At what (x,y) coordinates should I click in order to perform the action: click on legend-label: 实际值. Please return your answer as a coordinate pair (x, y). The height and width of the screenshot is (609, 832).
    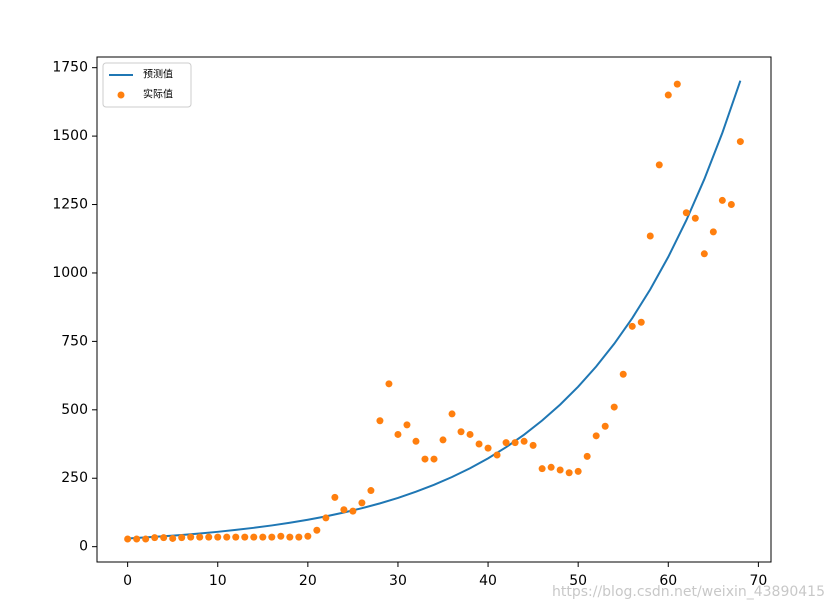
    Looking at the image, I should click on (158, 94).